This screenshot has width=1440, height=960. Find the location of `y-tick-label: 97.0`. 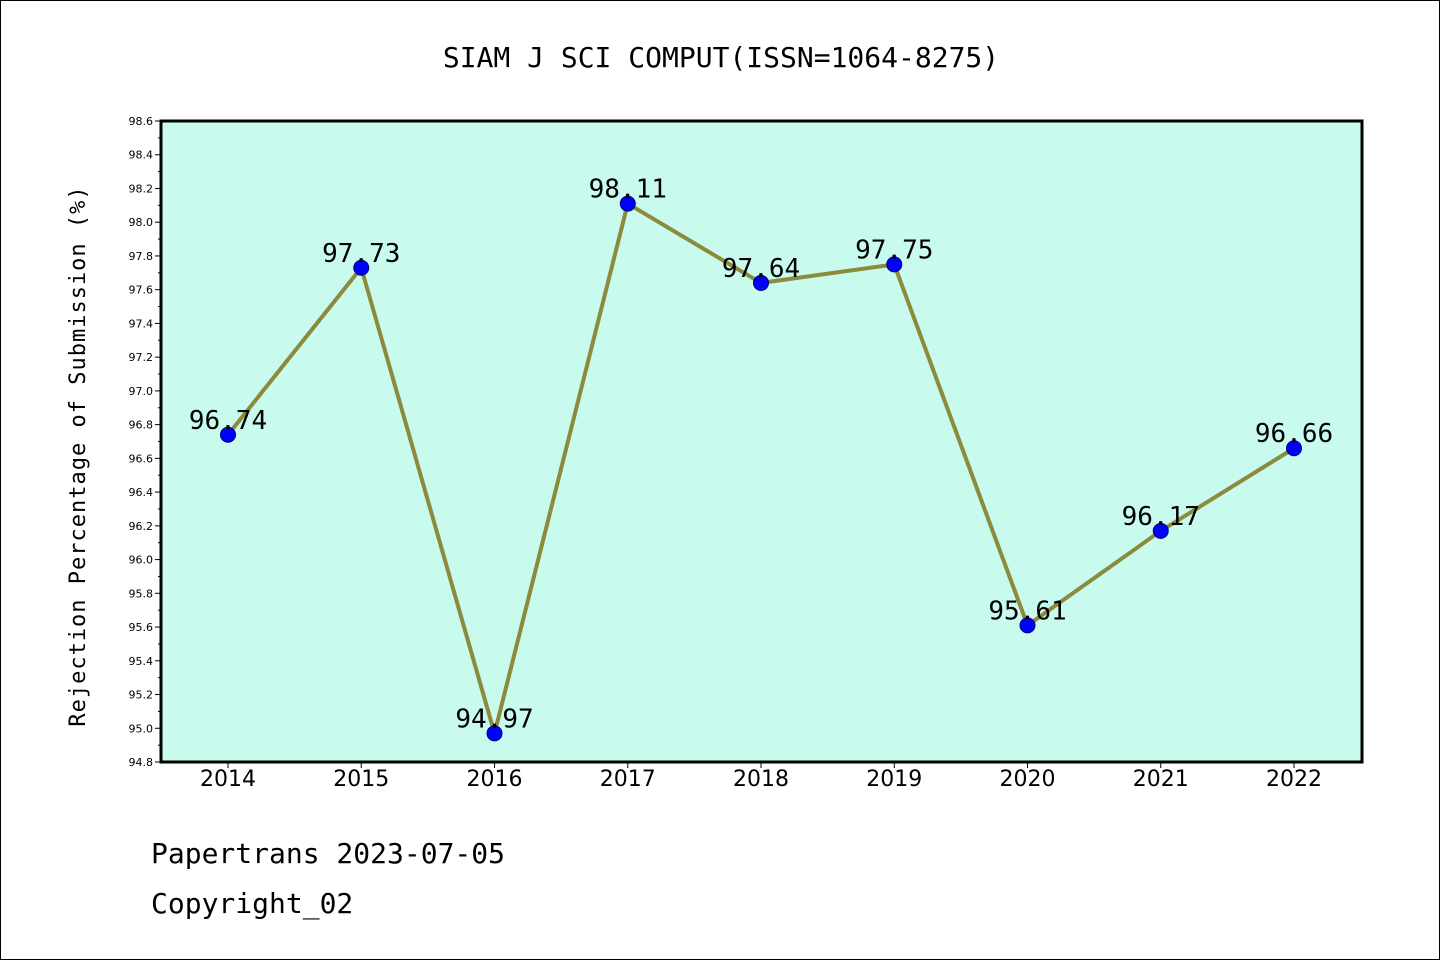

y-tick-label: 97.0 is located at coordinates (141, 391).